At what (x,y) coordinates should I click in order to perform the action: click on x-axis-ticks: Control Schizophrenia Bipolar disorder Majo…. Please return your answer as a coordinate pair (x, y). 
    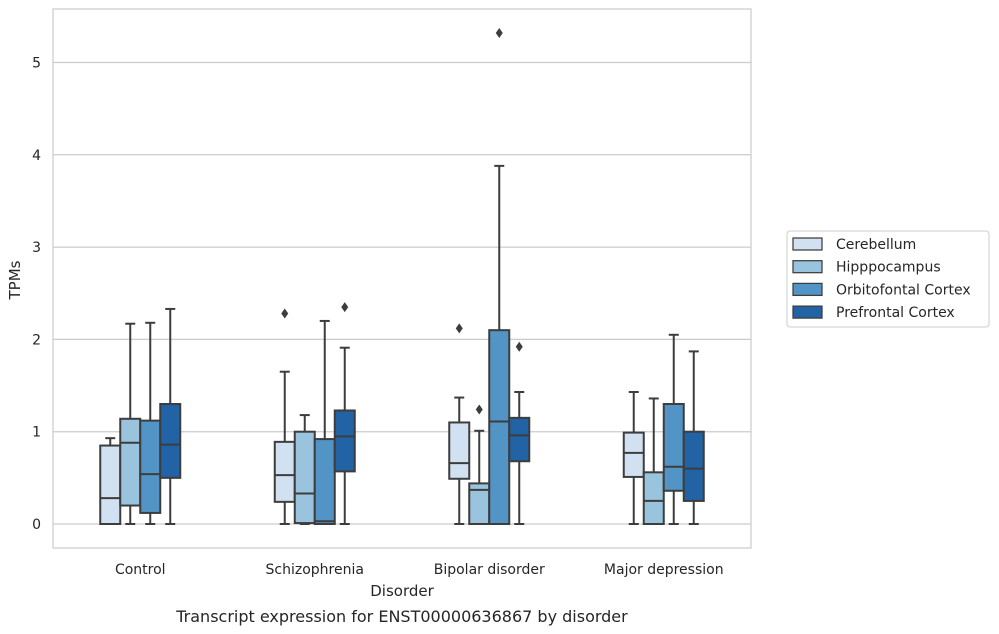
    Looking at the image, I should click on (419, 570).